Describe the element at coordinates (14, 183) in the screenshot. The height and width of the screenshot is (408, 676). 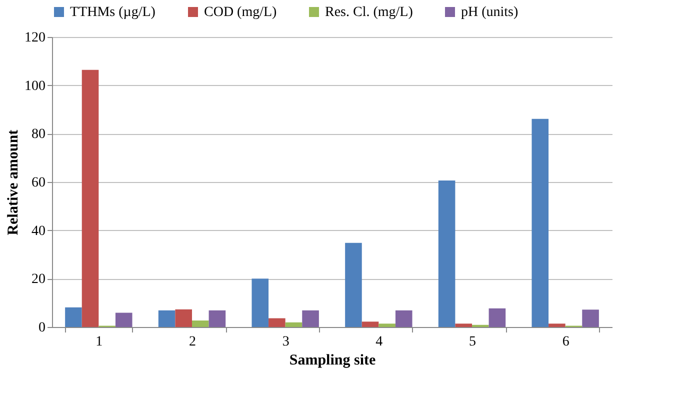
I see `y-axis-title: Relative amount` at that location.